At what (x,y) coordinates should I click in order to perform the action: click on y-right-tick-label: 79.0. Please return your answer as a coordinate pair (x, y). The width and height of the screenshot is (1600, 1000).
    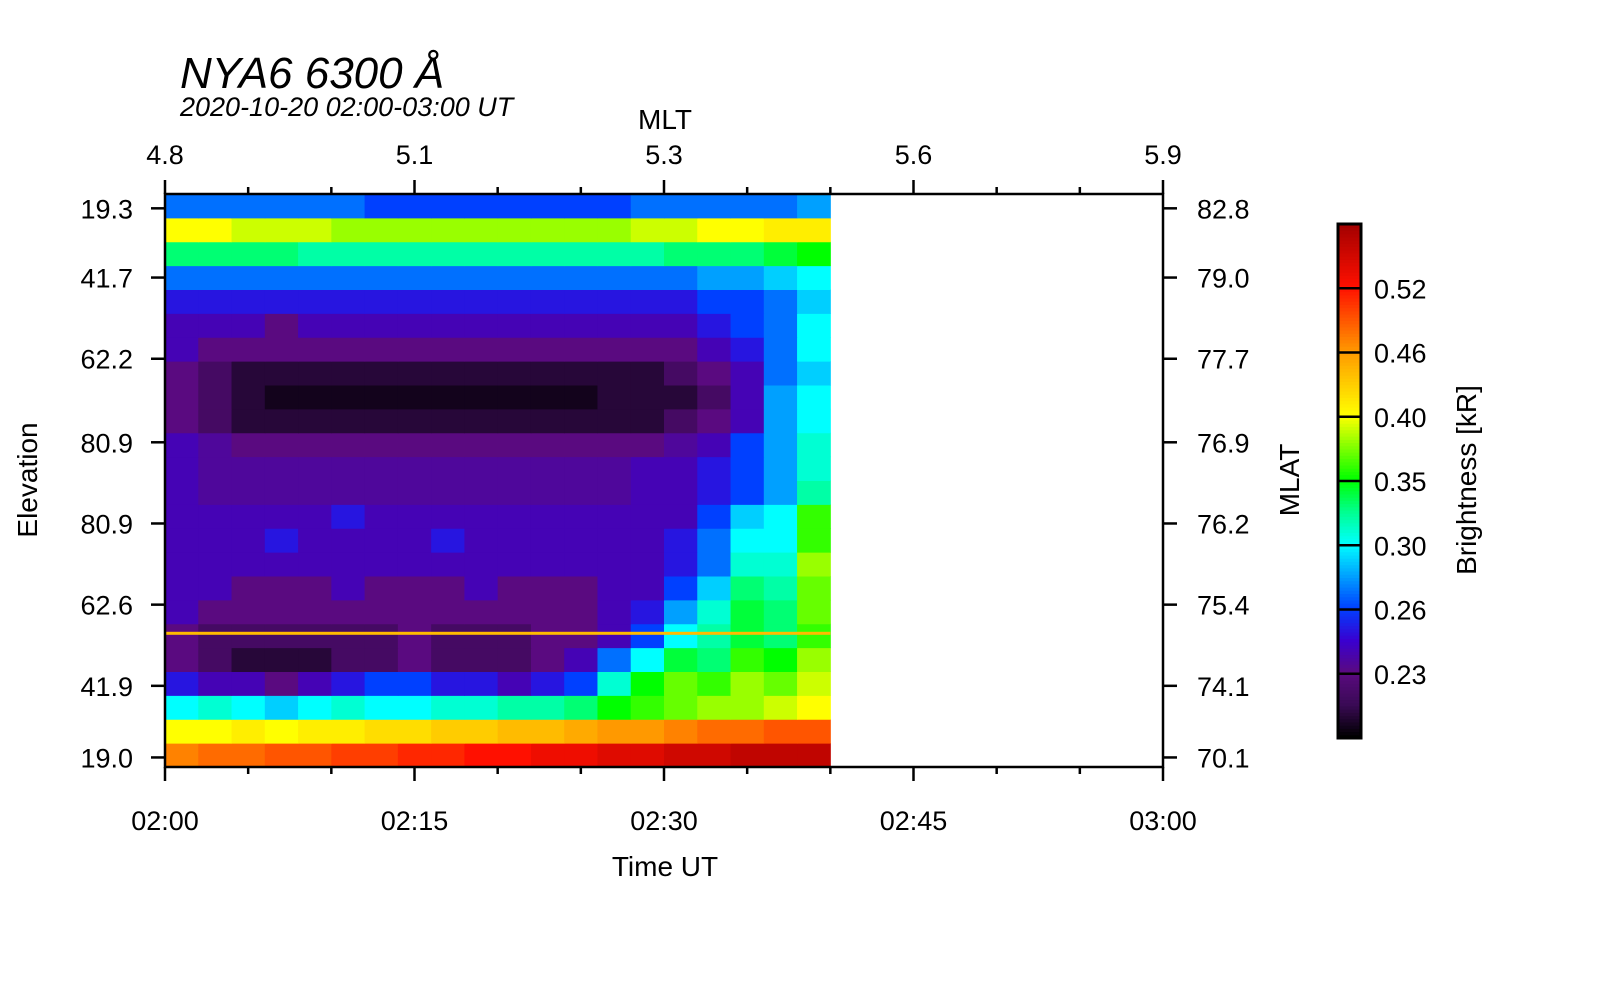
    Looking at the image, I should click on (1223, 279).